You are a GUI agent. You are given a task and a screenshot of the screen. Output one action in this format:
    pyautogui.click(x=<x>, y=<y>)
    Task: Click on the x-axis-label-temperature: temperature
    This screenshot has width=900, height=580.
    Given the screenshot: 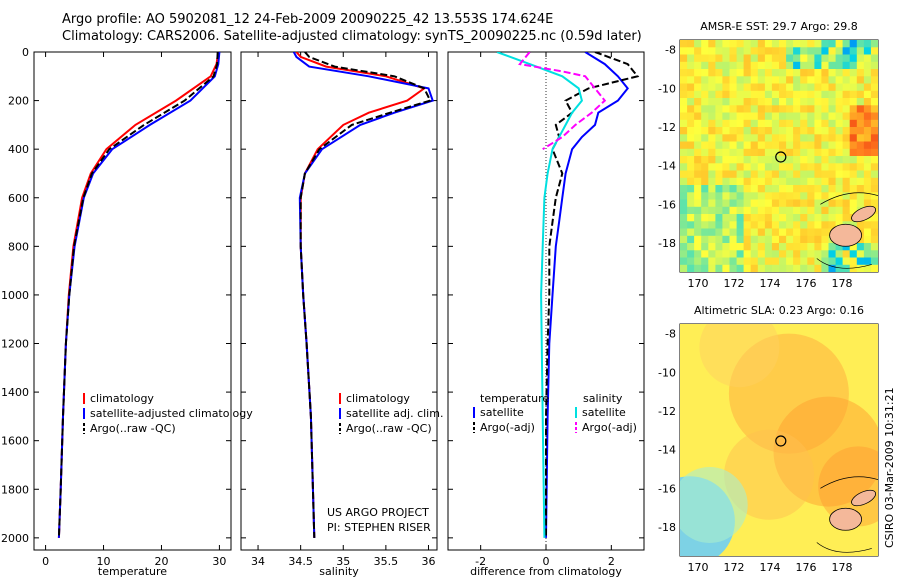 What is the action you would take?
    pyautogui.click(x=132, y=571)
    